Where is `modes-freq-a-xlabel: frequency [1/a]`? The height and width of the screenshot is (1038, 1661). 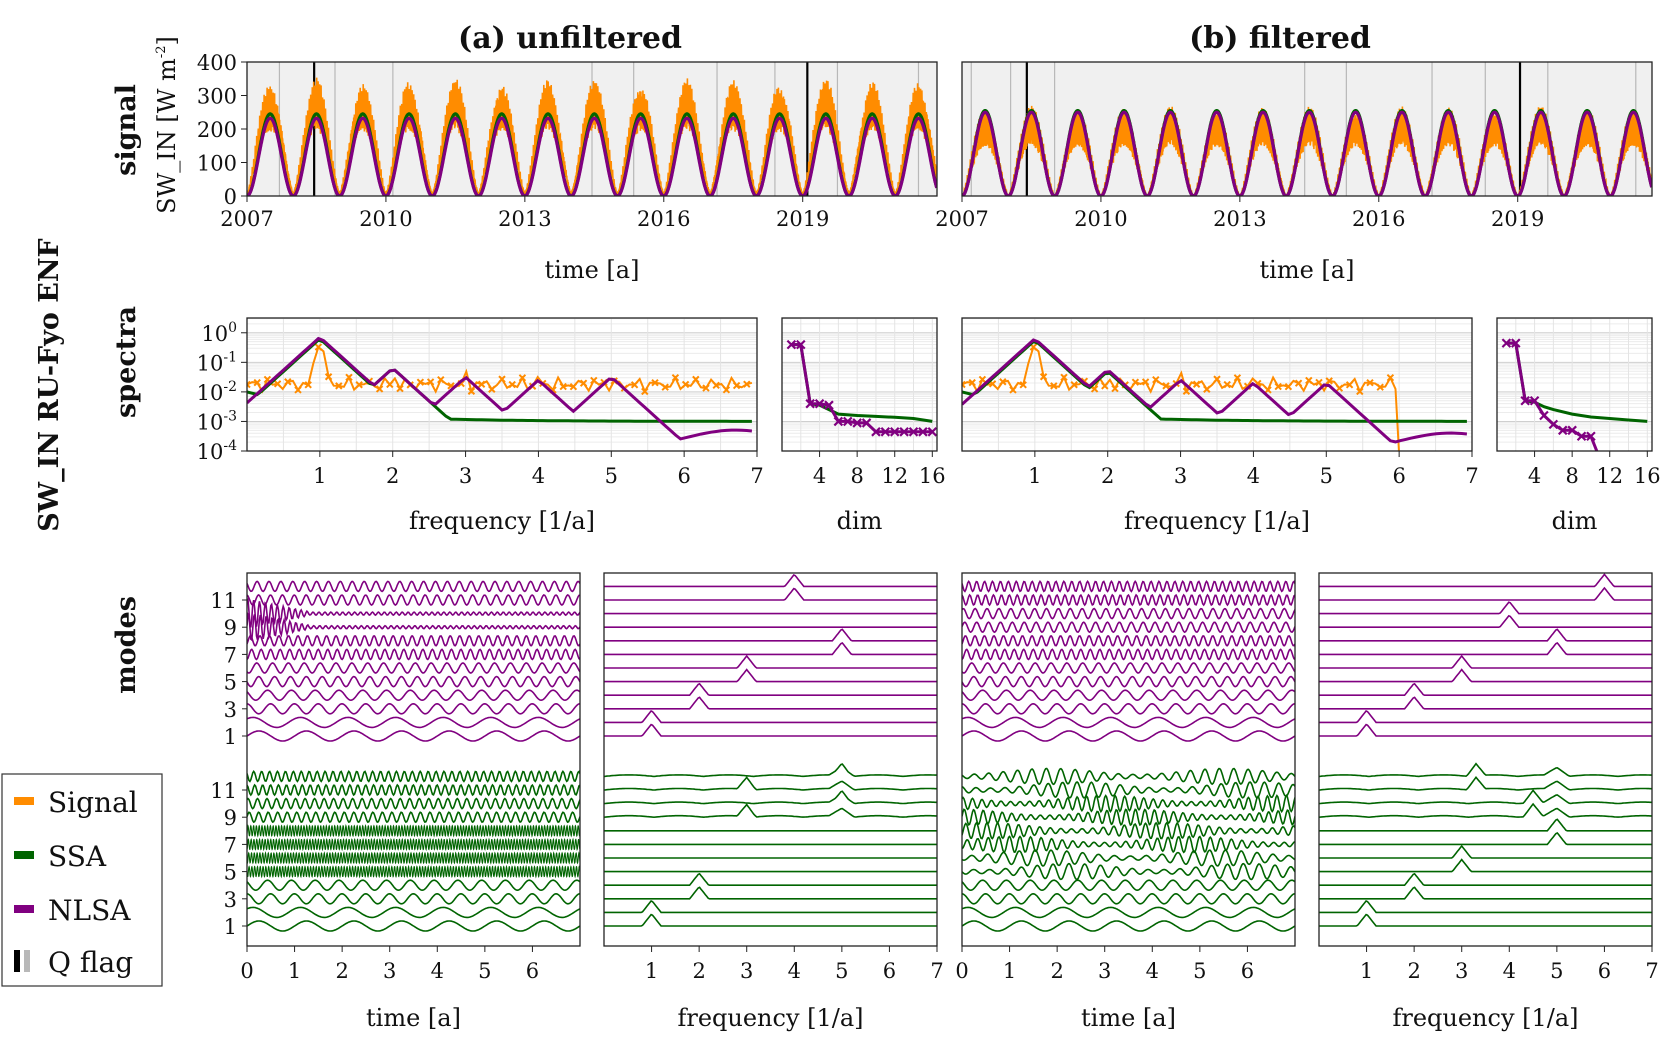
modes-freq-a-xlabel: frequency [1/a] is located at coordinates (770, 1018).